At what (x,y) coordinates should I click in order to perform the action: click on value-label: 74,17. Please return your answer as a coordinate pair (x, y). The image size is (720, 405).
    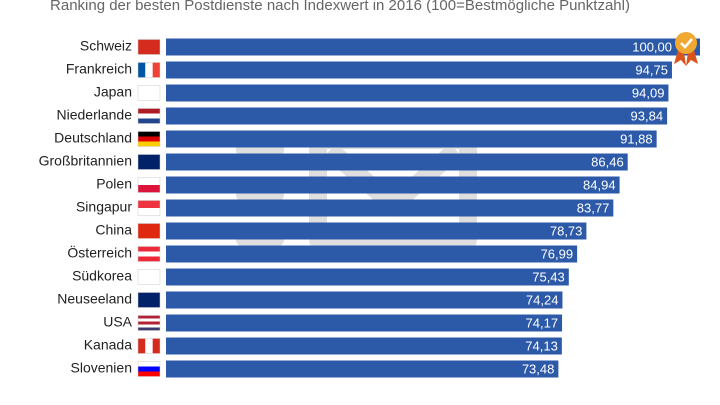
    Looking at the image, I should click on (542, 322).